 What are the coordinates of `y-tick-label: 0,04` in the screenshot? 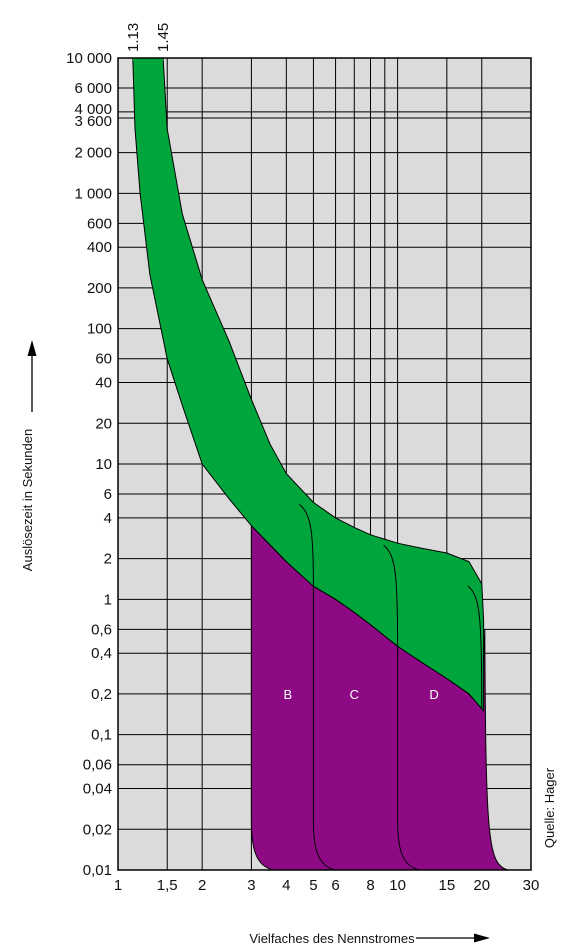 It's located at (97, 789).